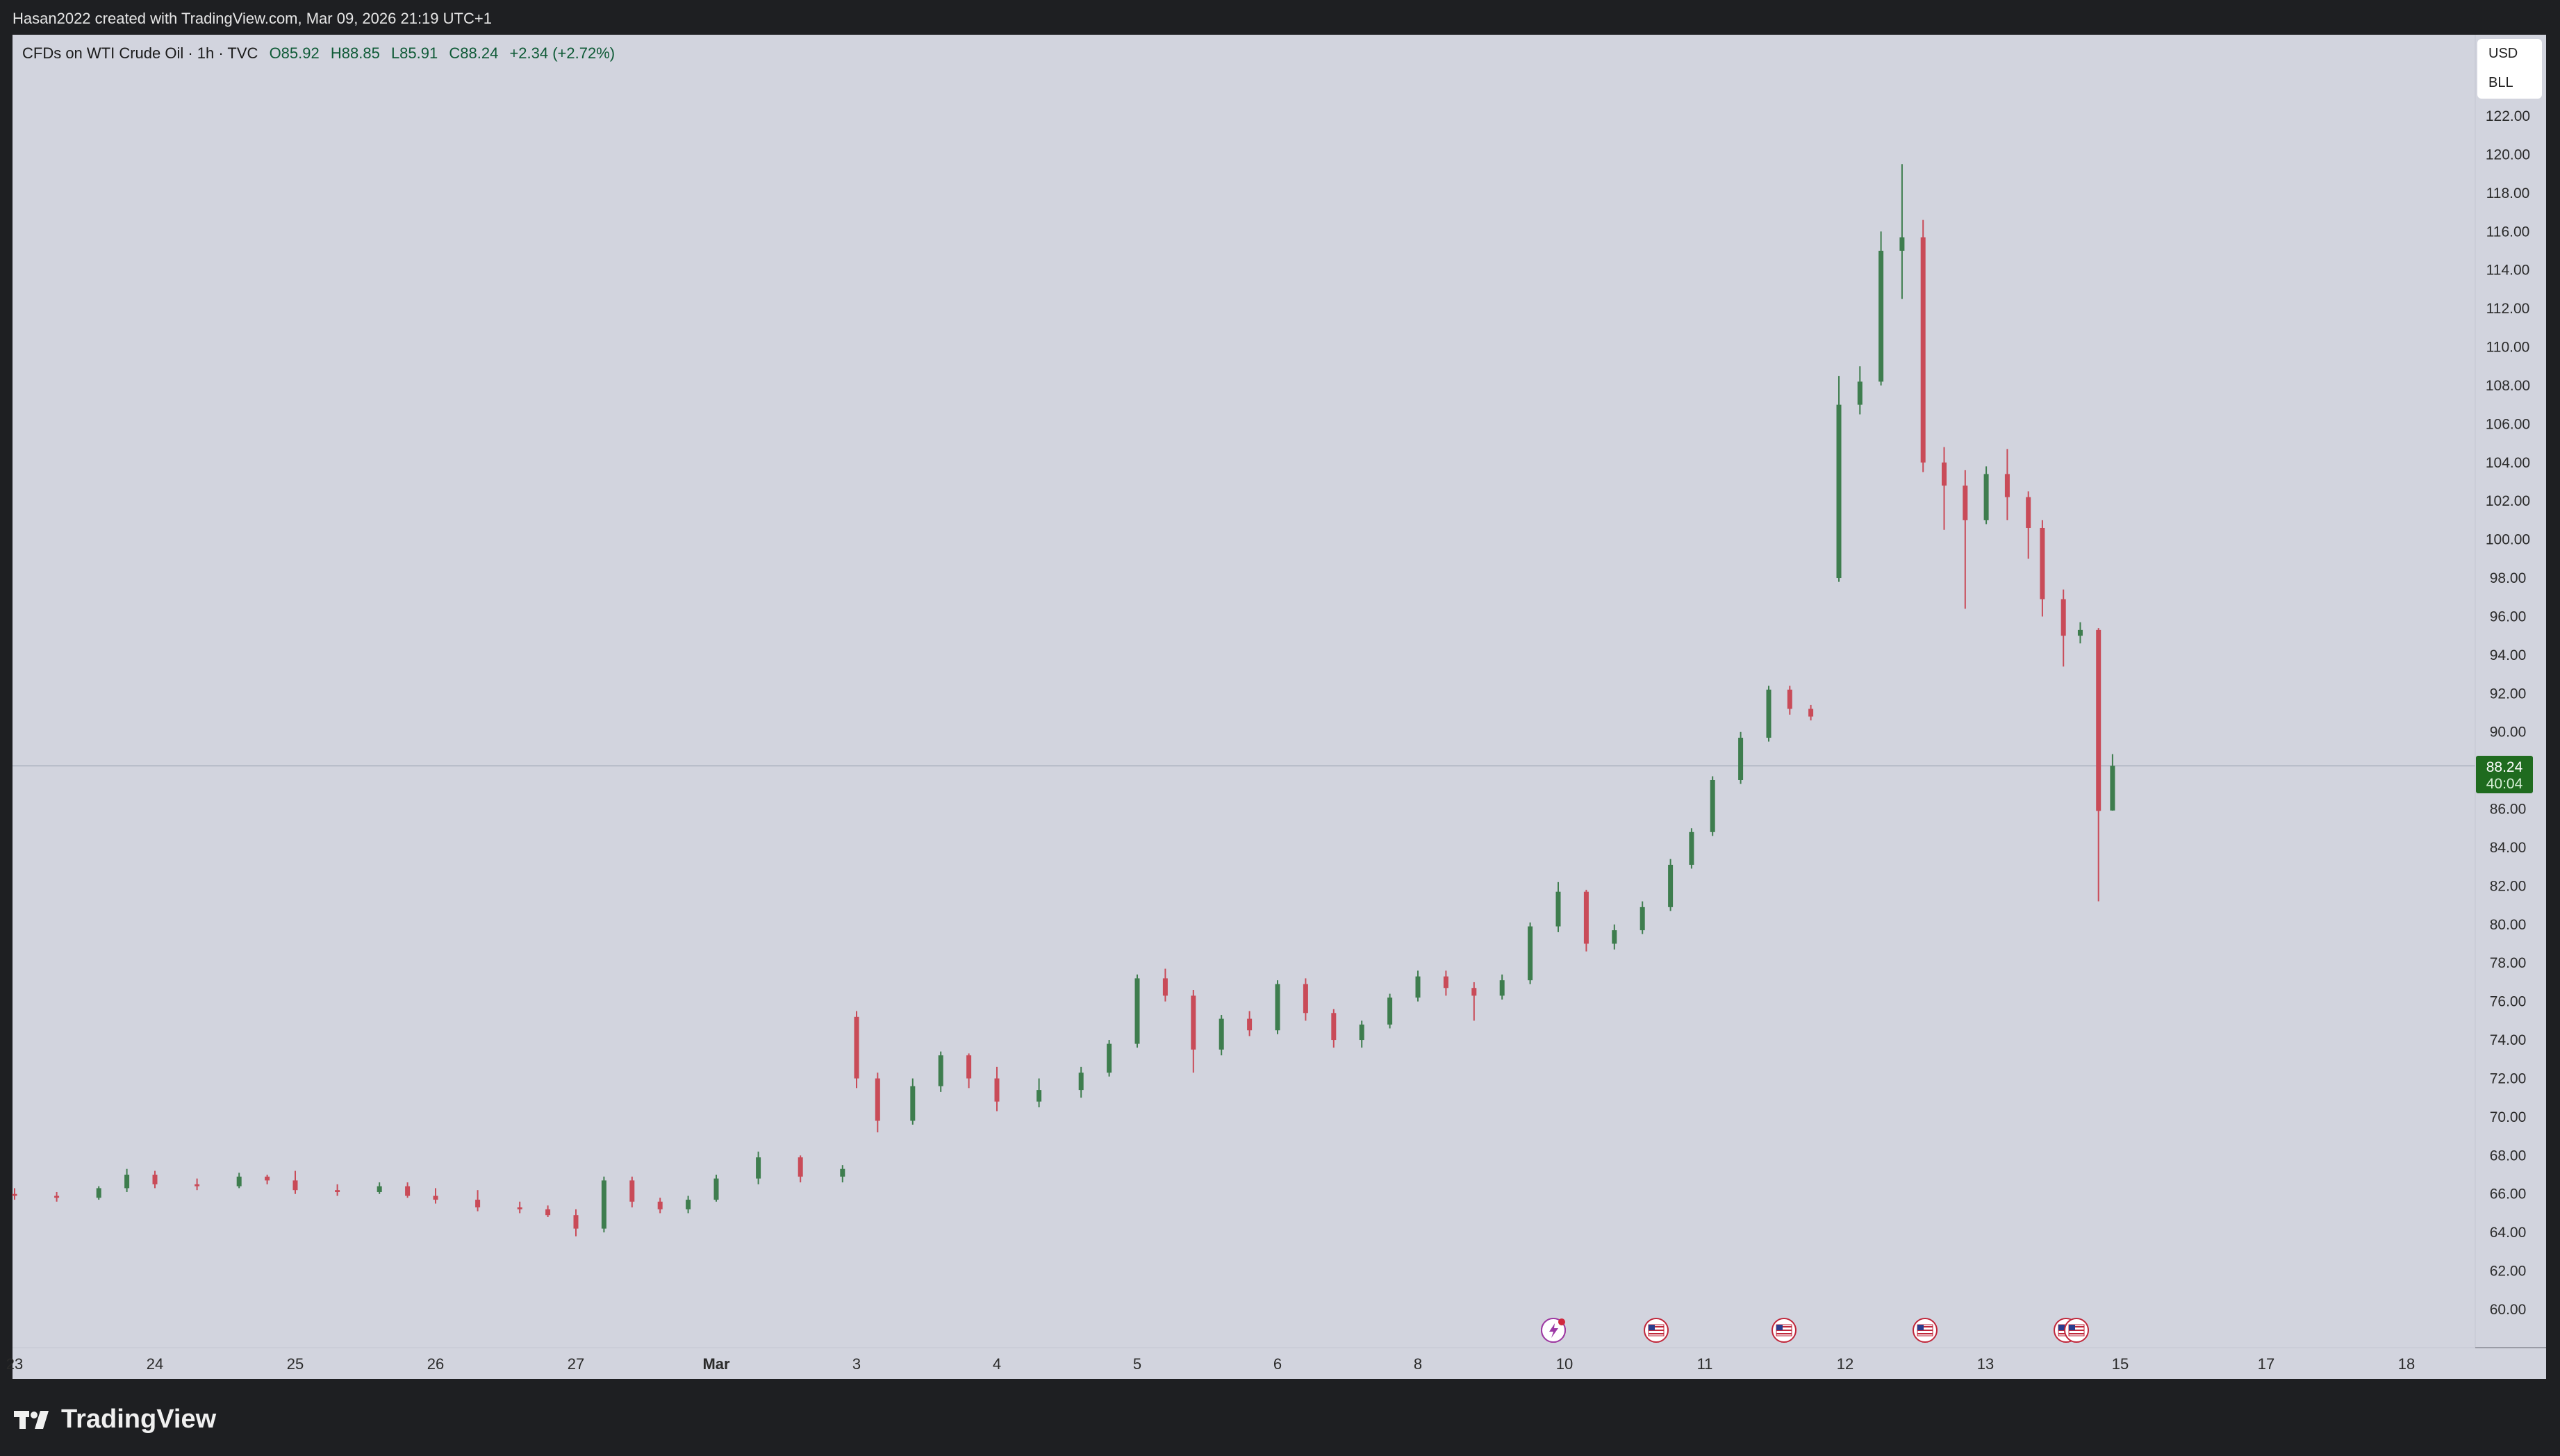 The height and width of the screenshot is (1456, 2560). Describe the element at coordinates (2500, 82) in the screenshot. I see `unit-label: BLL` at that location.